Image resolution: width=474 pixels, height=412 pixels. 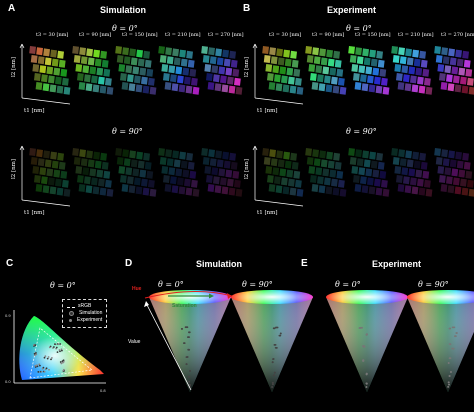 What do you see at coordinates (304, 263) in the screenshot?
I see `panel-letter-e: E` at bounding box center [304, 263].